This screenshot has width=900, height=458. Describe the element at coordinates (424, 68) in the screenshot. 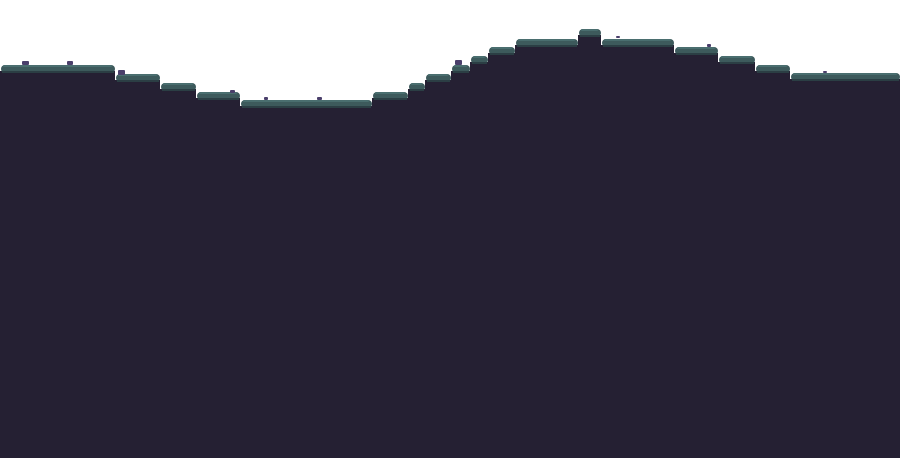

I see `pebble-layer` at that location.